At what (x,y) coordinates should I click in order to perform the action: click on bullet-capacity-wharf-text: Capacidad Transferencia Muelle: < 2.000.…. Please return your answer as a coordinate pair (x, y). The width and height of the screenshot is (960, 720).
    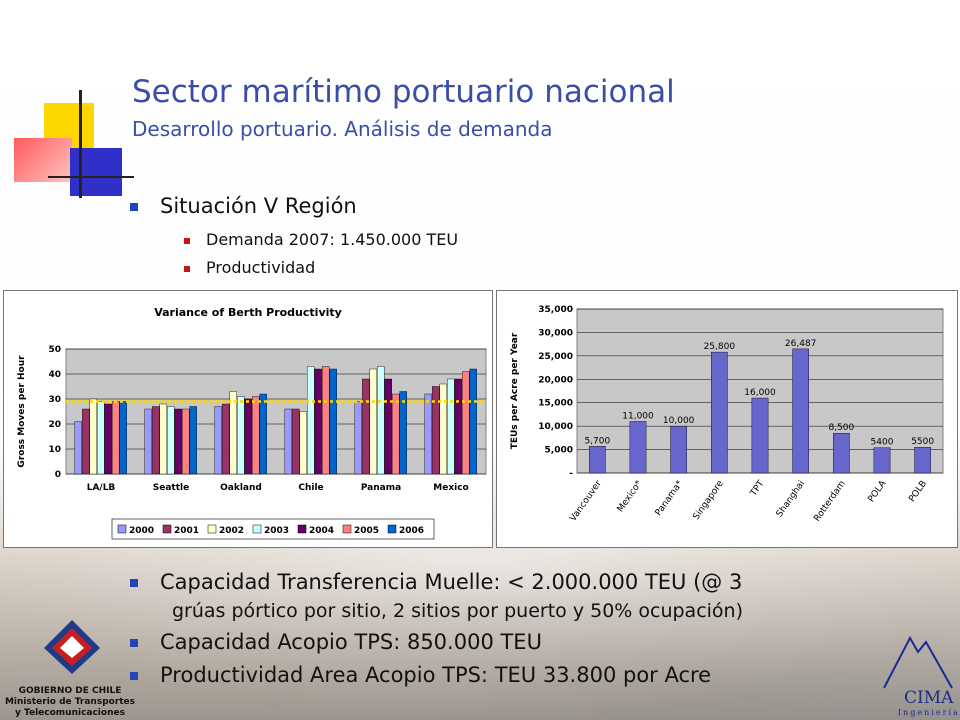
    Looking at the image, I should click on (451, 582).